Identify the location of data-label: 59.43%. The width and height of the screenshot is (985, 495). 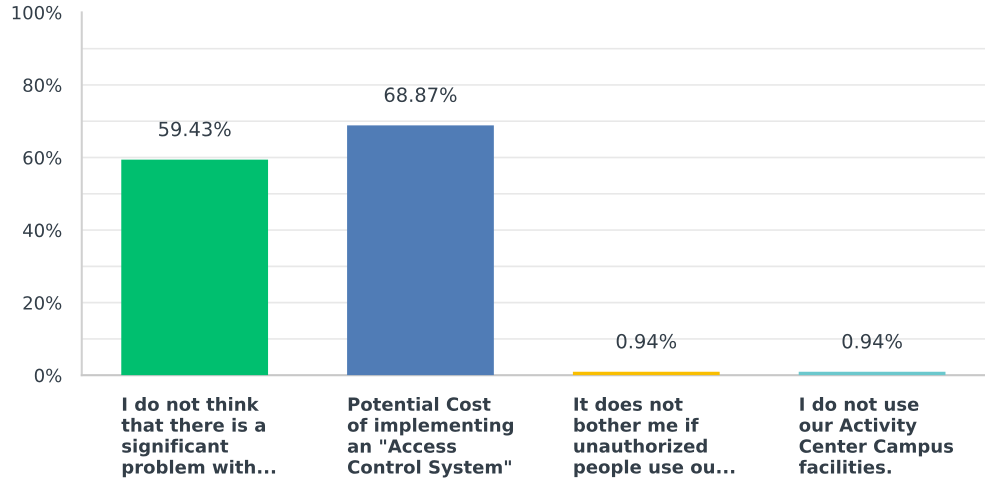
(195, 129).